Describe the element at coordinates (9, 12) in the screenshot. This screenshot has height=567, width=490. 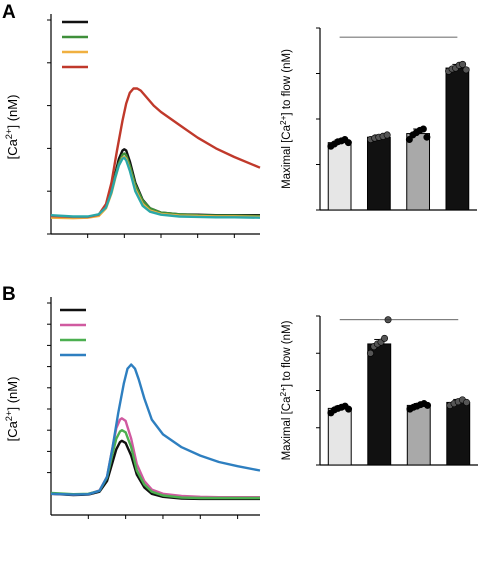
I see `panel-letter-a: A` at that location.